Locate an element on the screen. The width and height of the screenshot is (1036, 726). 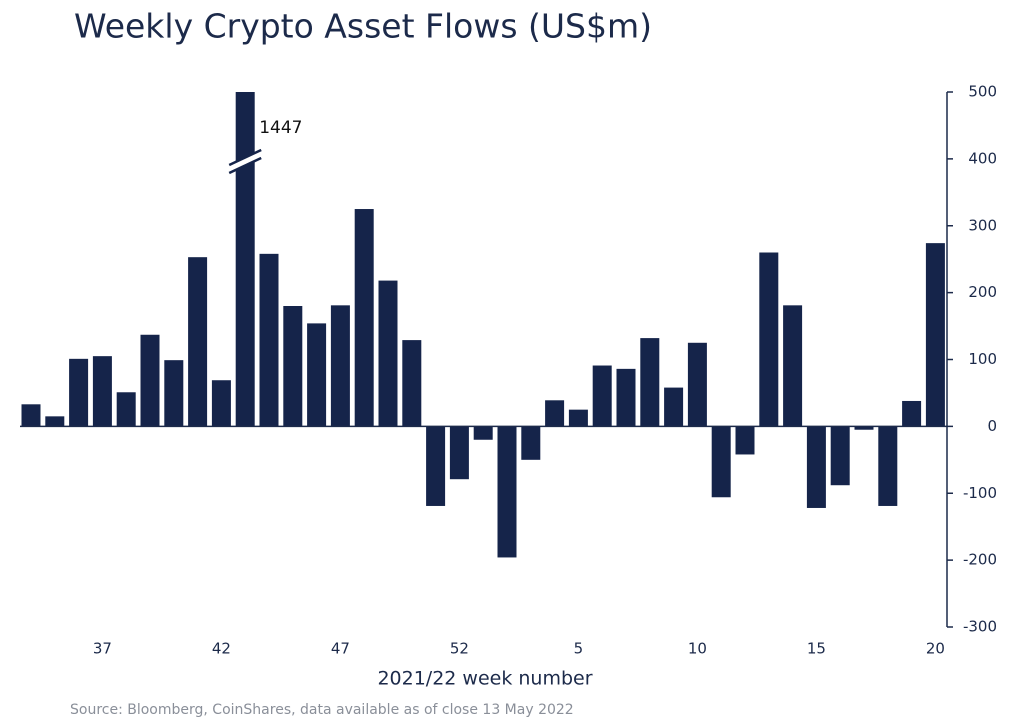
y-tick-label: 100 is located at coordinates (982, 359).